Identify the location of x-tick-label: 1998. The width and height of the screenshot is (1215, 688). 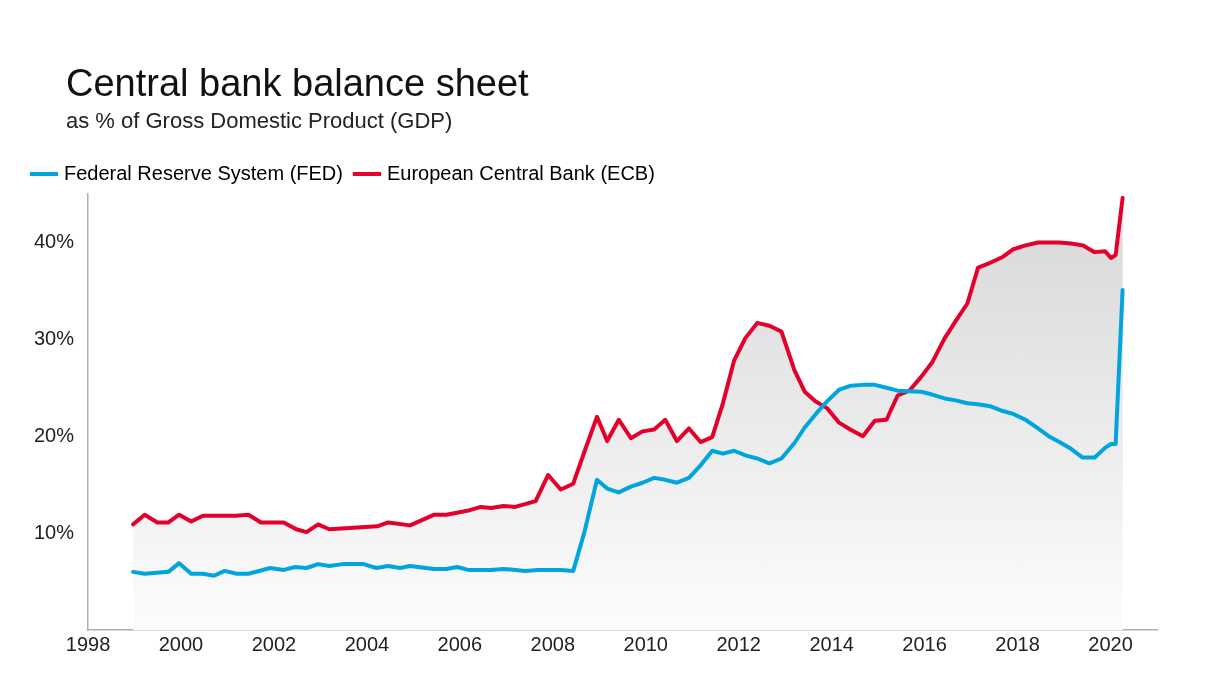
(88, 643).